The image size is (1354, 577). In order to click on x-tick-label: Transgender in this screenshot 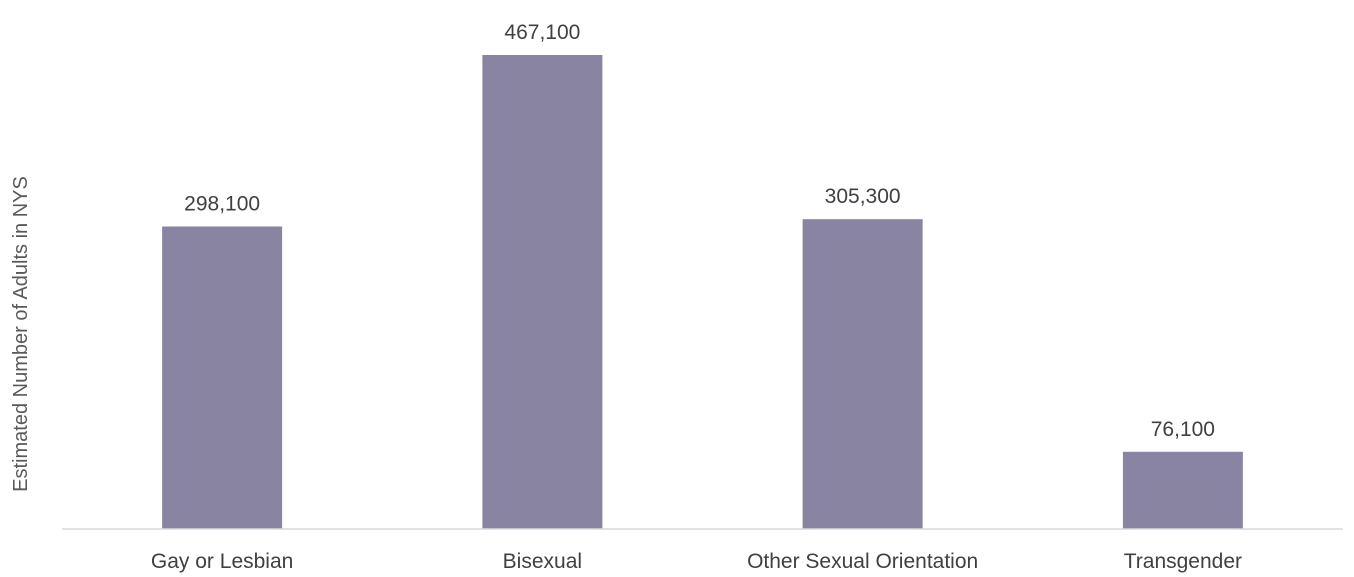, I will do `click(1183, 561)`.